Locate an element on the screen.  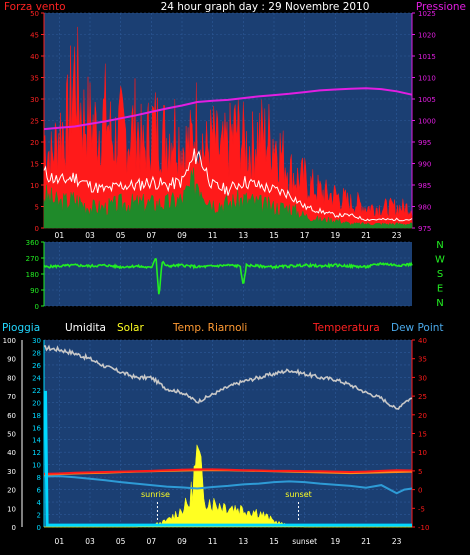
humidity-tick-label: 10 is located at coordinates (11, 509).